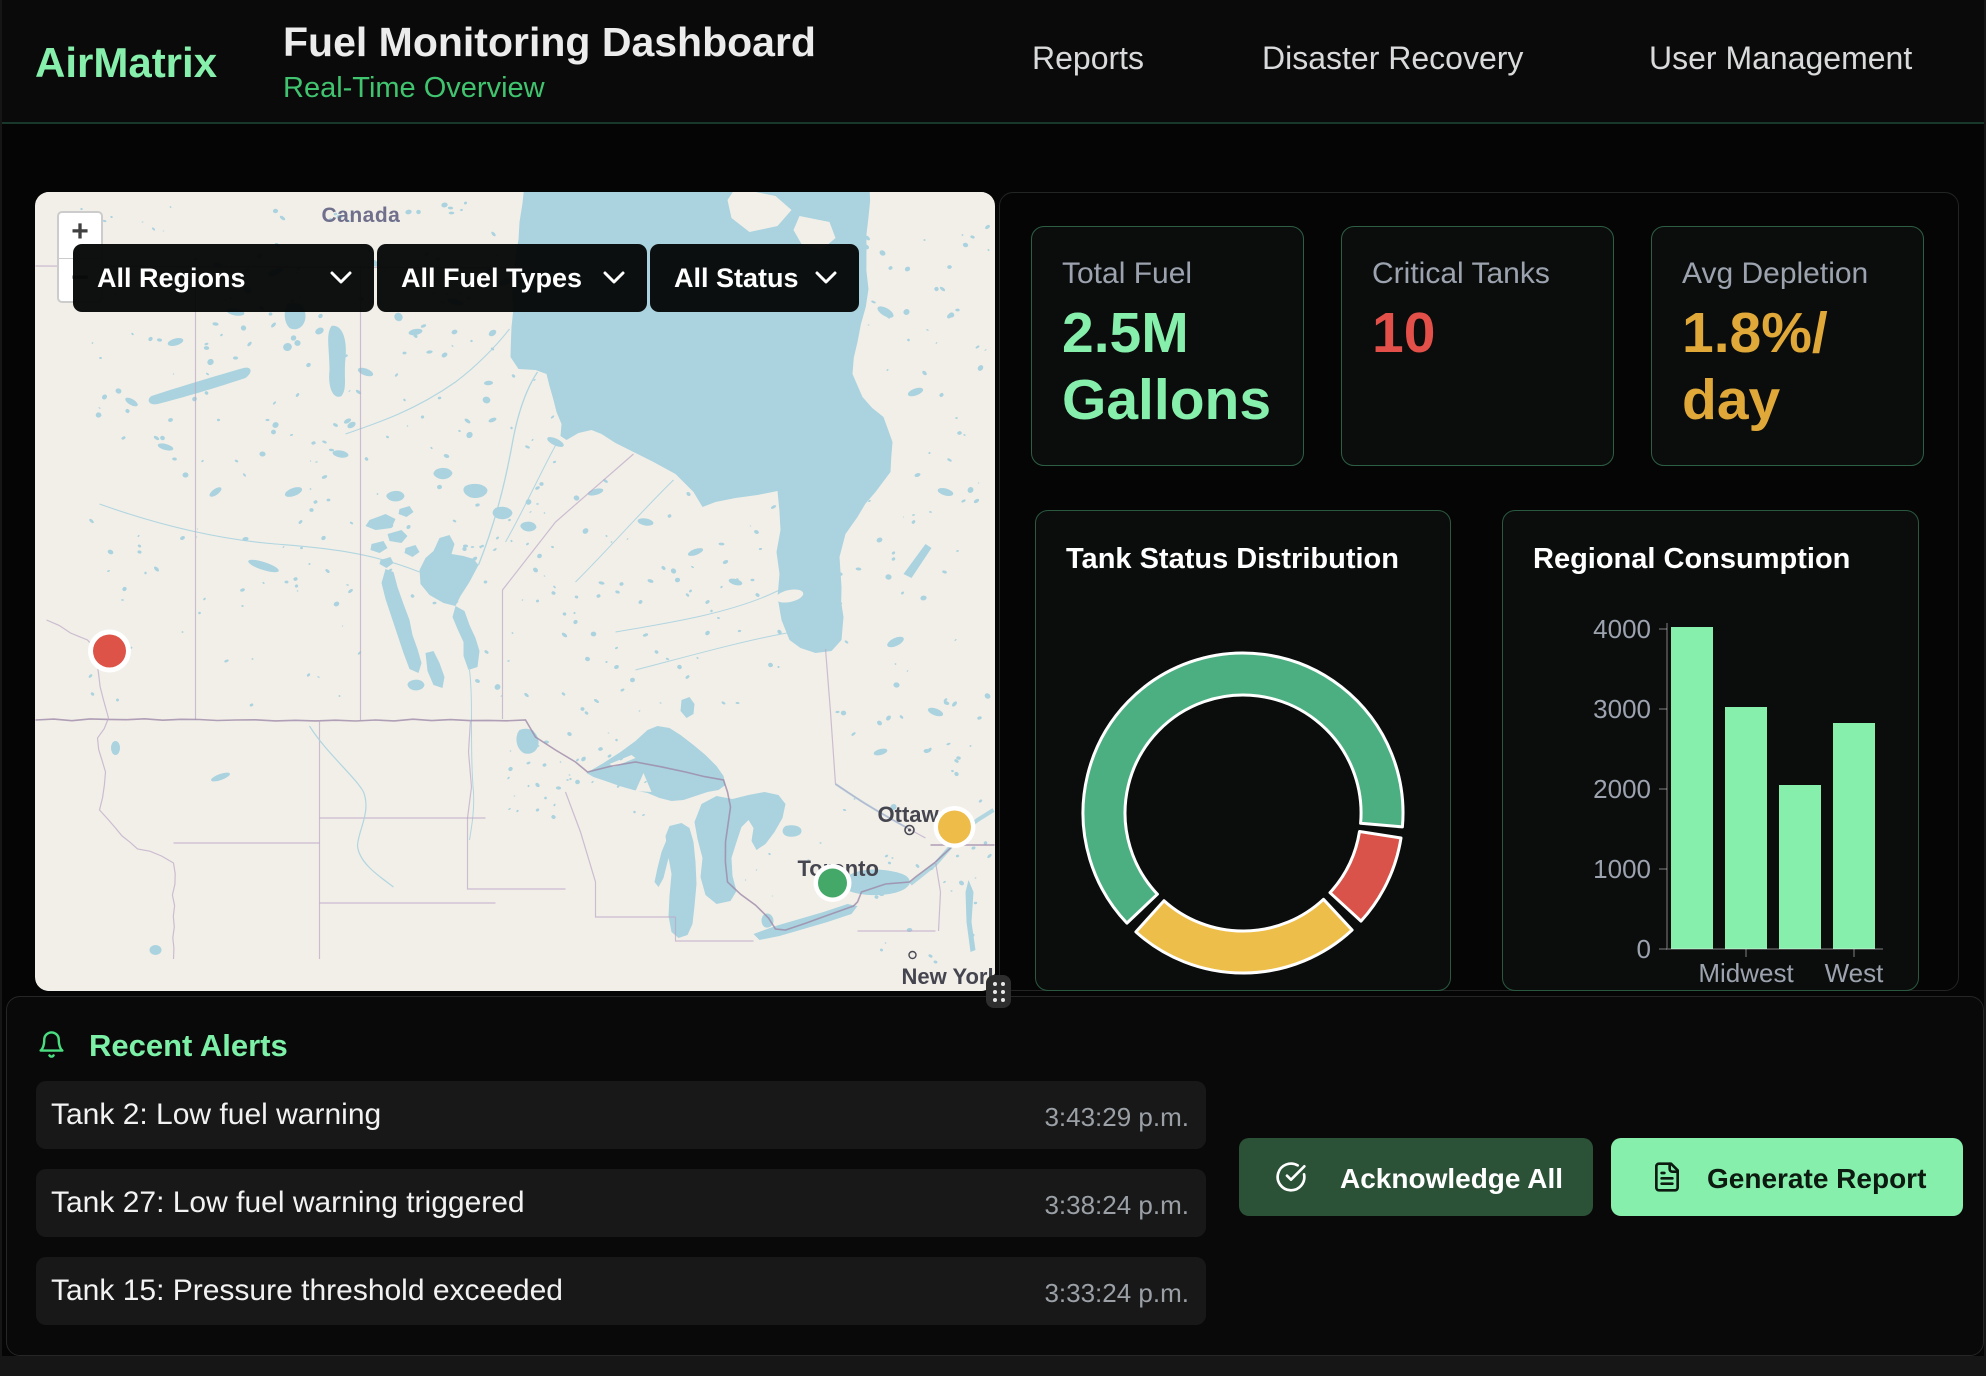 The width and height of the screenshot is (1986, 1376). Describe the element at coordinates (1622, 789) in the screenshot. I see `svg-text: 2000` at that location.